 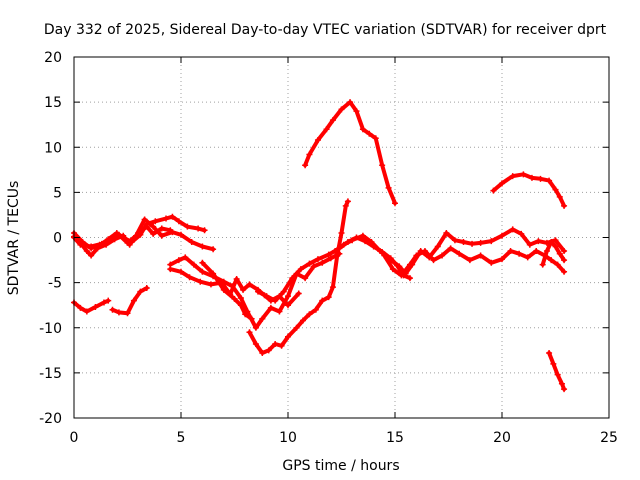 I want to click on series-markers-s9, so click(x=298, y=277).